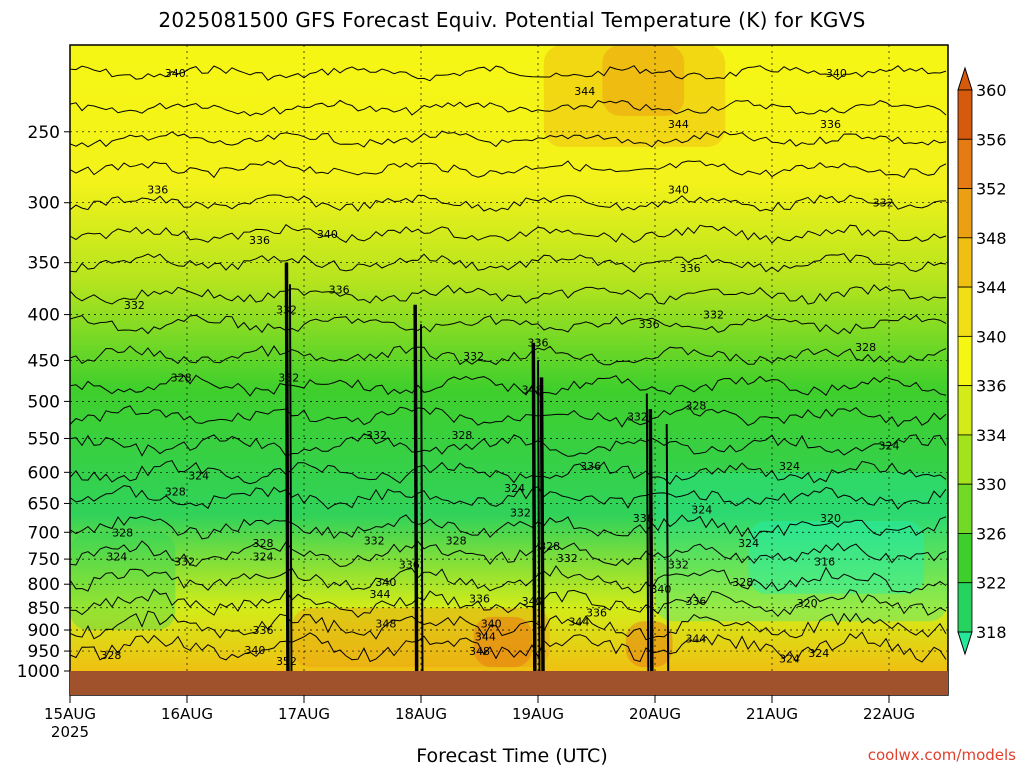 This screenshot has height=768, width=1024. Describe the element at coordinates (38, 672) in the screenshot. I see `y-tick-label: 1000` at that location.